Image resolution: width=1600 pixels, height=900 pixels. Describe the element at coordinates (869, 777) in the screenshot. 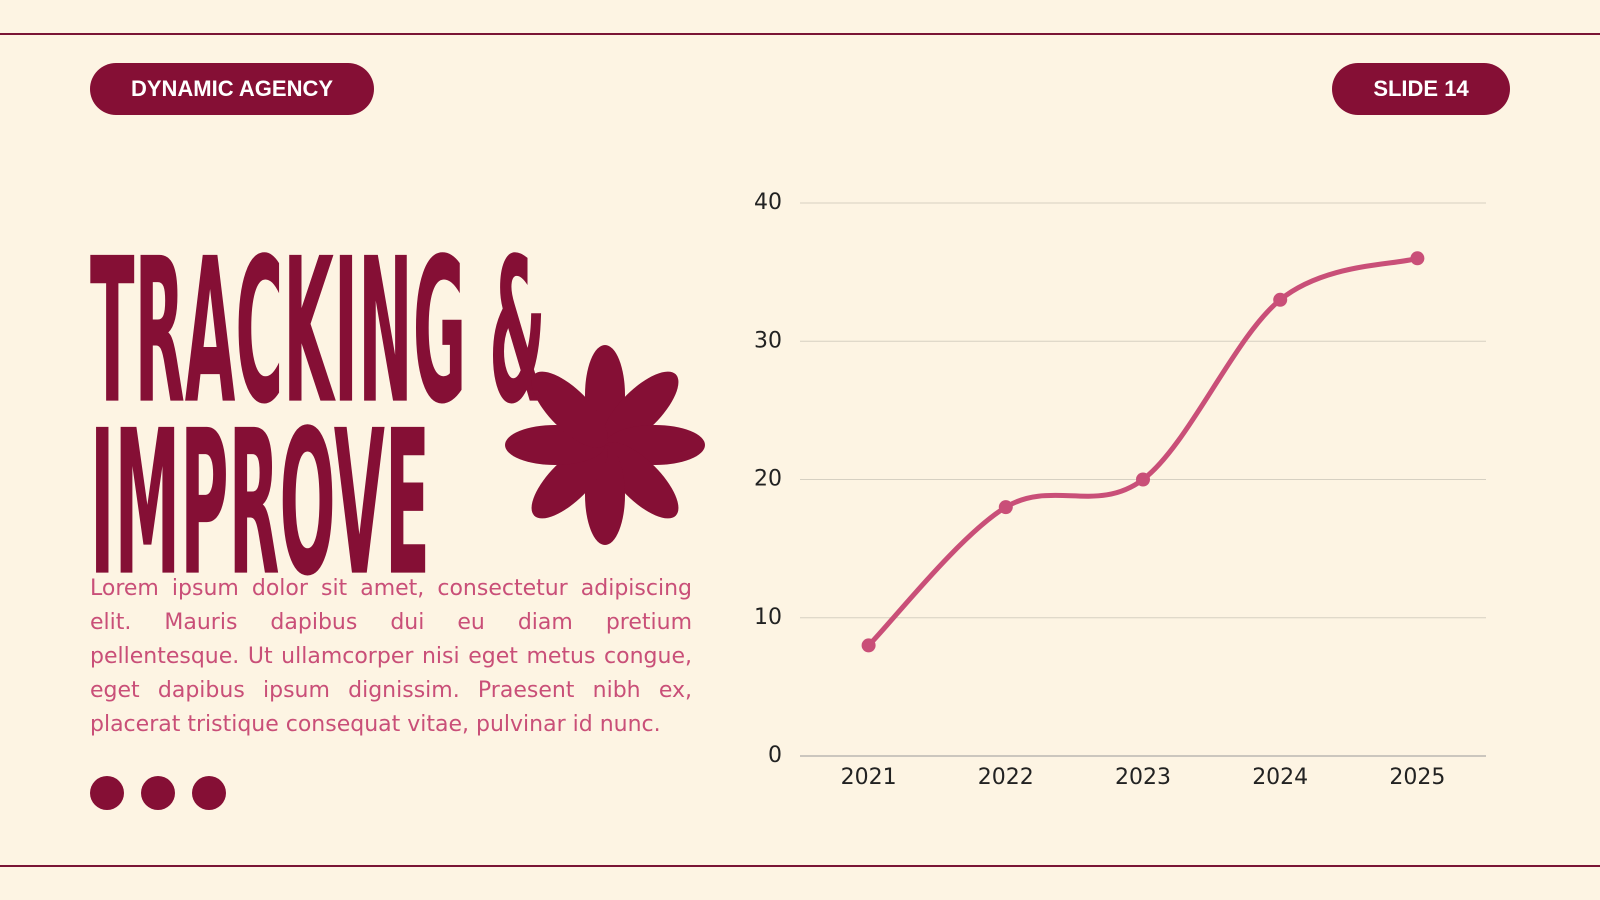

I see `x-tick-label: 2021` at that location.